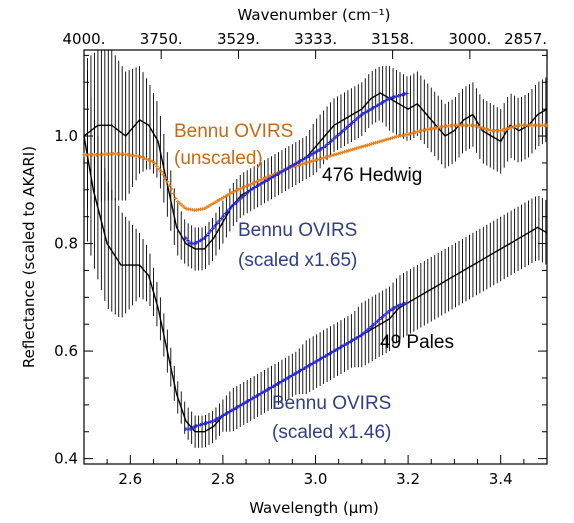 The height and width of the screenshot is (523, 574). What do you see at coordinates (501, 479) in the screenshot?
I see `x-tick-label: 3.4` at bounding box center [501, 479].